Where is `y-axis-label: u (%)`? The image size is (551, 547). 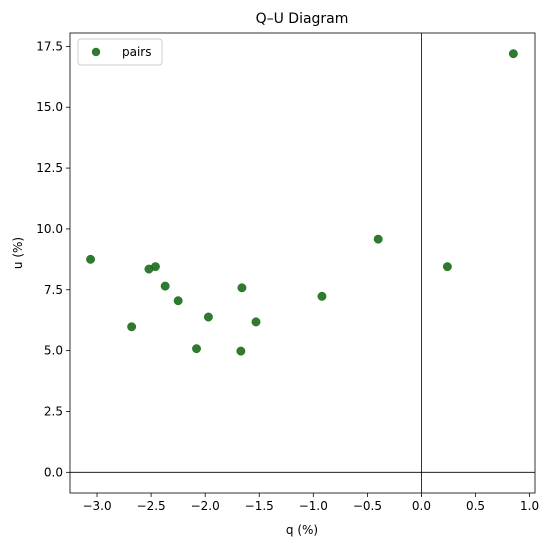 y-axis-label: u (%) is located at coordinates (18, 253).